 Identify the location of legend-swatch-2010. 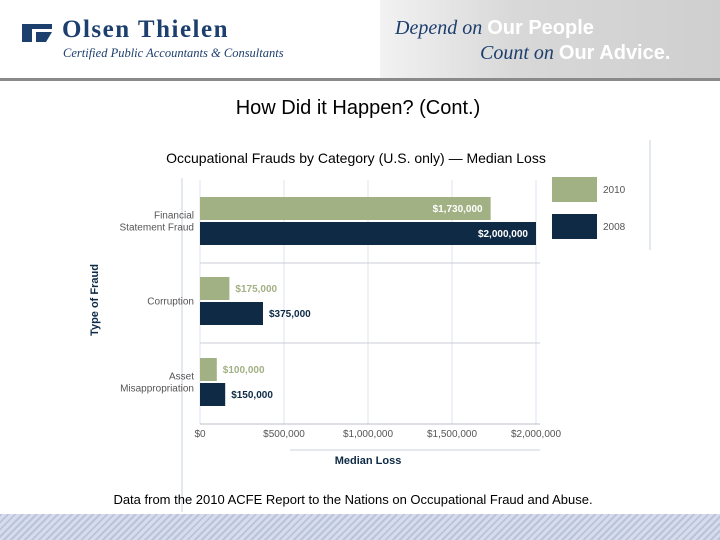
(574, 189).